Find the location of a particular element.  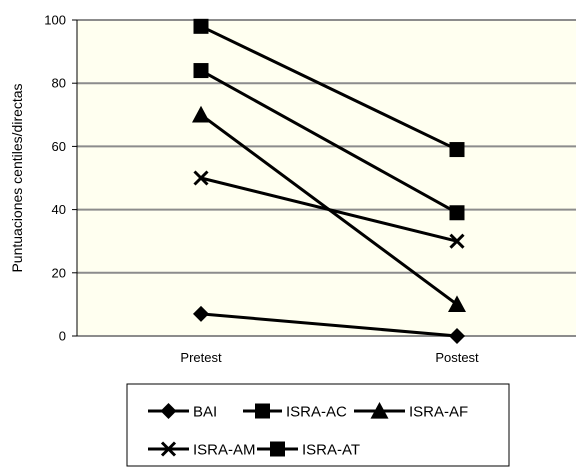

y-tick-label: 0 is located at coordinates (62, 336).